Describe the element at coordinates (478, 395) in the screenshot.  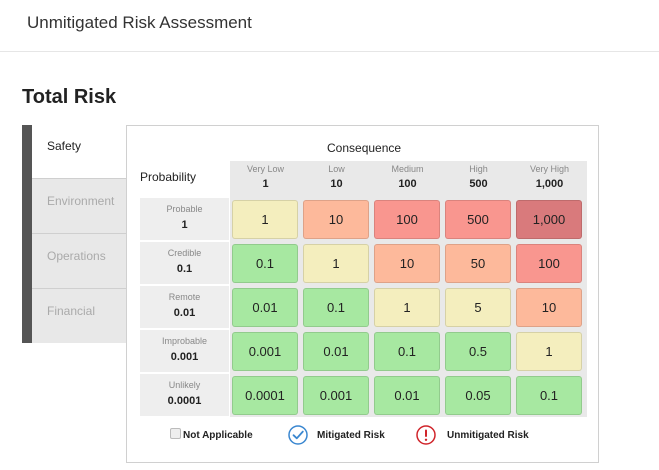
I see `risk-cell: 0.05` at that location.